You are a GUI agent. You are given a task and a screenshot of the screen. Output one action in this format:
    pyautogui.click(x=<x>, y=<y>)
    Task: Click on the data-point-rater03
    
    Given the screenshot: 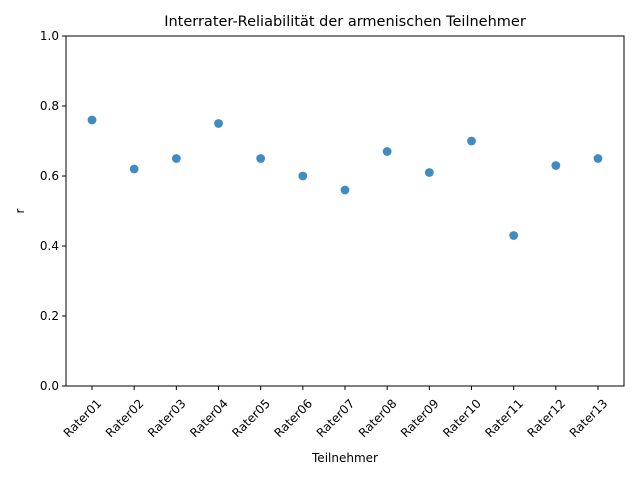 What is the action you would take?
    pyautogui.click(x=176, y=158)
    